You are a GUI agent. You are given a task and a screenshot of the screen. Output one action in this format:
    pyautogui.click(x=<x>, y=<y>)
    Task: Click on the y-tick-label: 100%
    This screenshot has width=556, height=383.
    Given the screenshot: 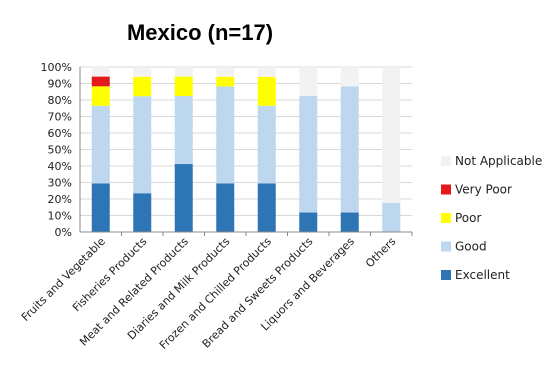 What is the action you would take?
    pyautogui.click(x=56, y=67)
    